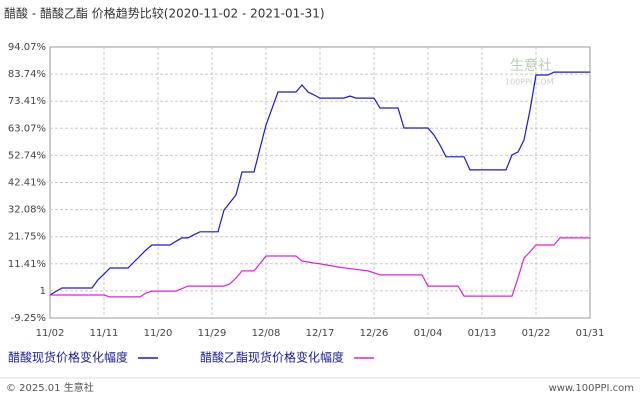 This screenshot has height=400, width=640. What do you see at coordinates (536, 333) in the screenshot?
I see `x-tick-label: 01/22` at bounding box center [536, 333].